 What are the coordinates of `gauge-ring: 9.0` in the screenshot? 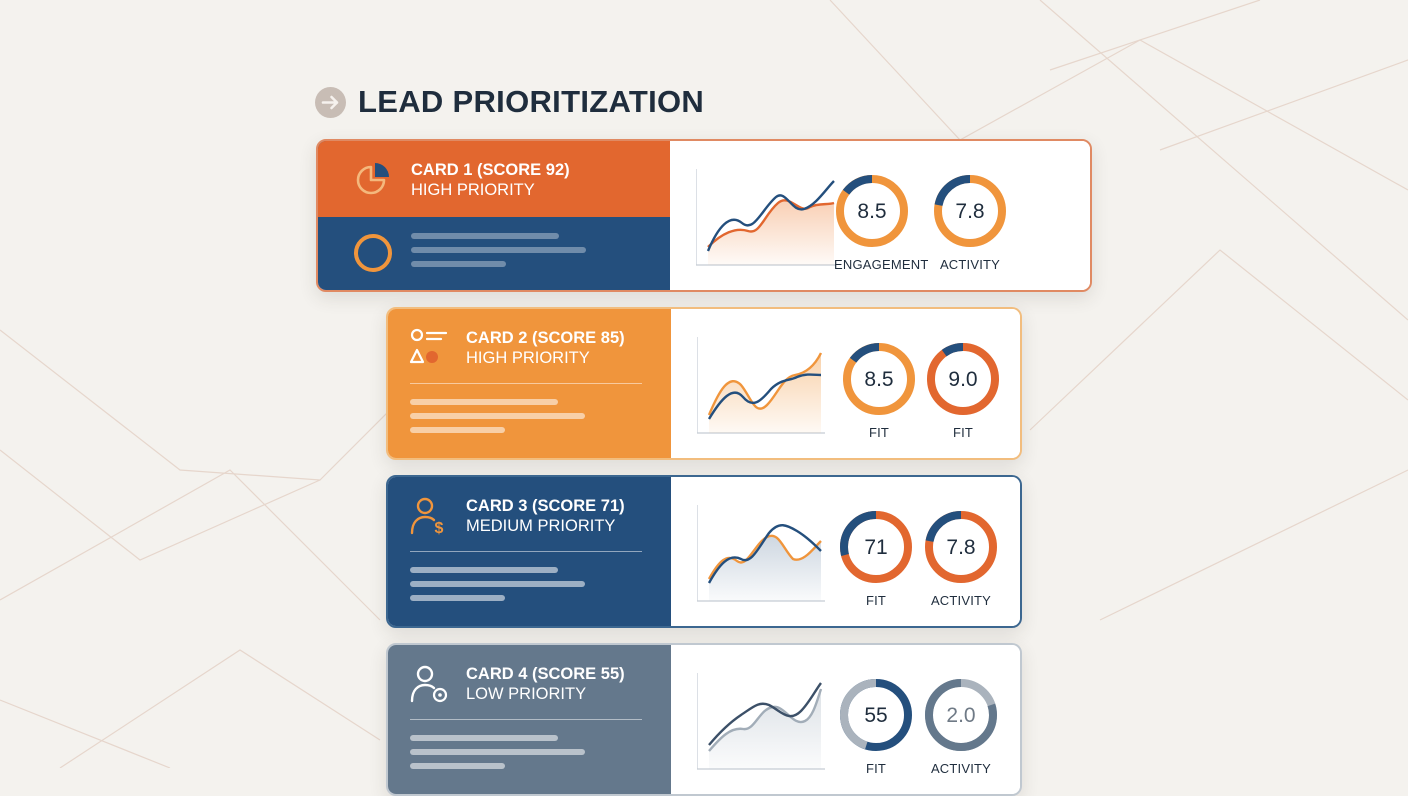 It's located at (963, 379).